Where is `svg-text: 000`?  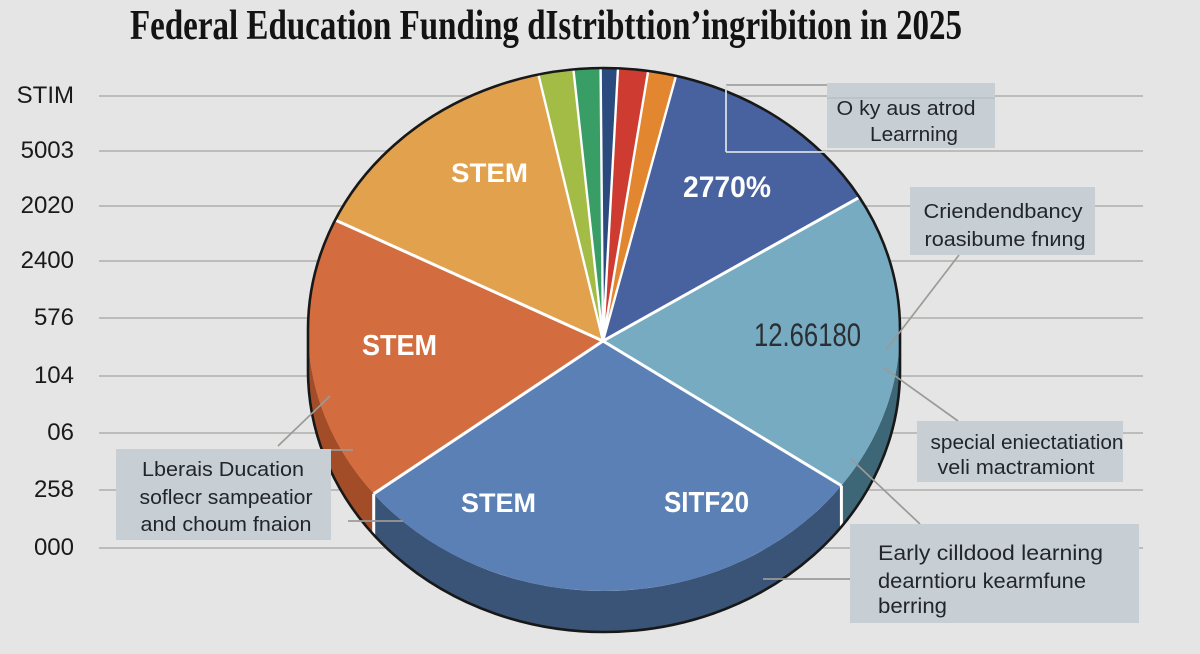 svg-text: 000 is located at coordinates (54, 547).